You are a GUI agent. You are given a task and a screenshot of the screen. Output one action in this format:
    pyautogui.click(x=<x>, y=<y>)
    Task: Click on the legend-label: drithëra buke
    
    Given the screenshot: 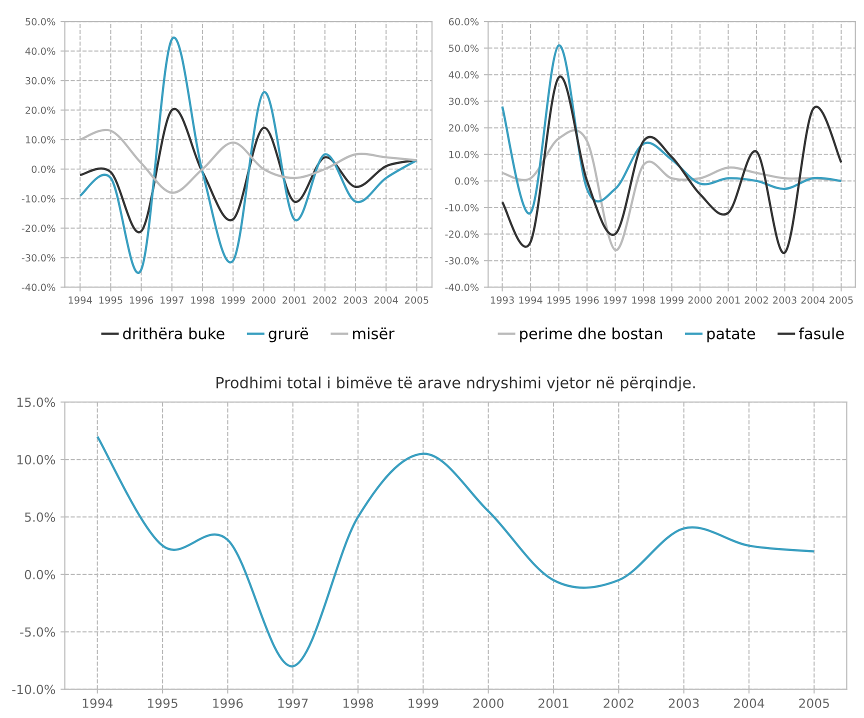 What is the action you would take?
    pyautogui.click(x=173, y=334)
    